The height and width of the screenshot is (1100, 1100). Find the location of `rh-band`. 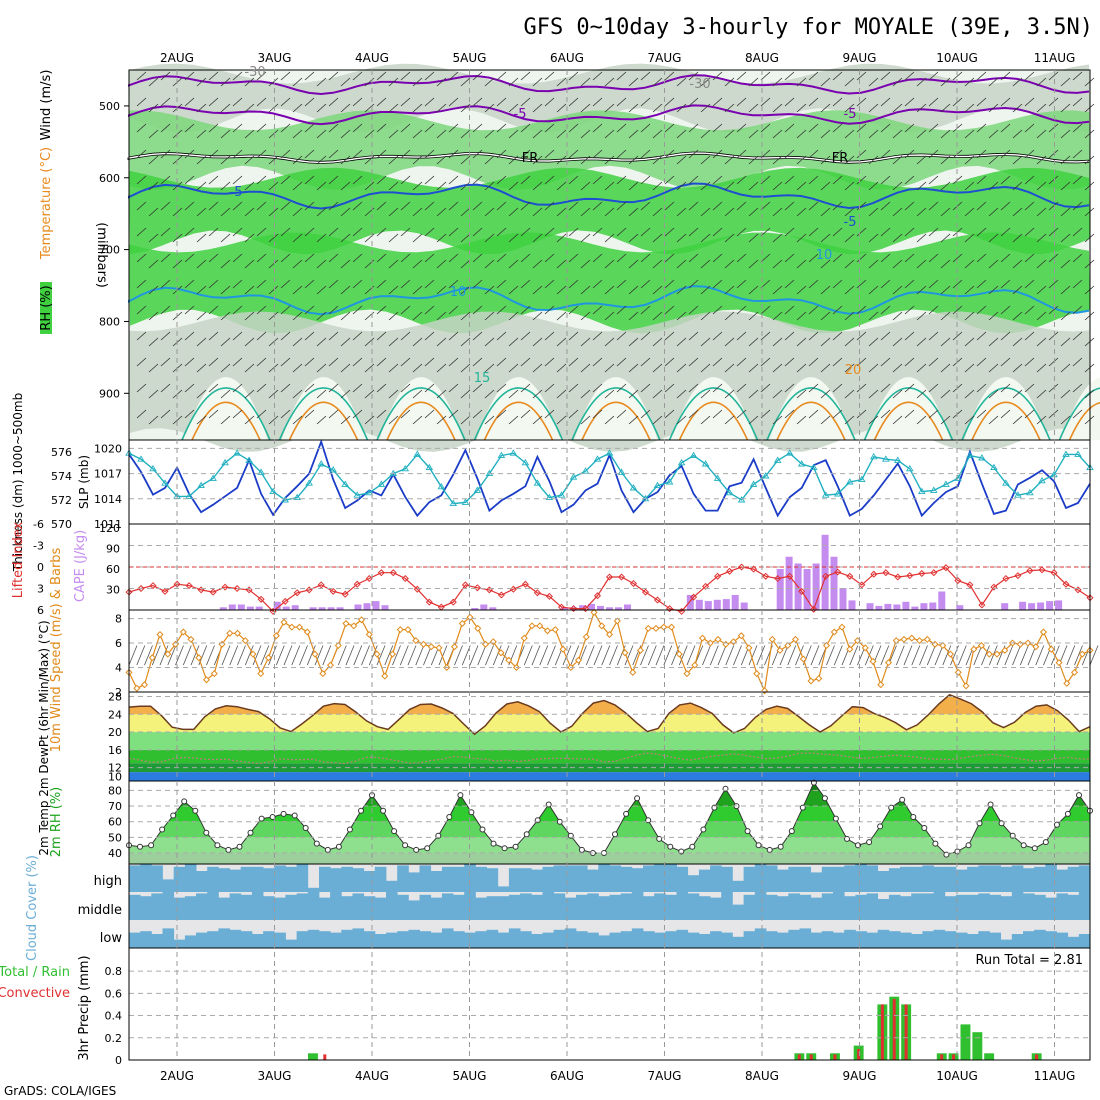

rh-band is located at coordinates (609, 283).